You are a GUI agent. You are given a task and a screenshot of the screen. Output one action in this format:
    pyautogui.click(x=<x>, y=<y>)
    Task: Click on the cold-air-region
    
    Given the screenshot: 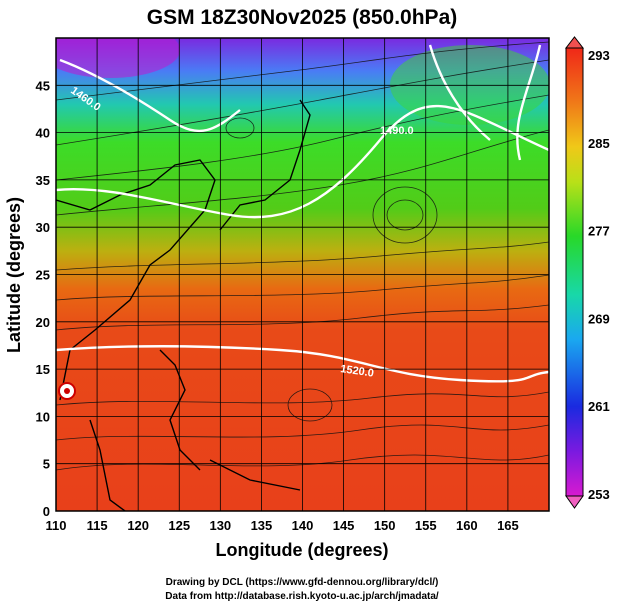 What is the action you would take?
    pyautogui.click(x=118, y=58)
    